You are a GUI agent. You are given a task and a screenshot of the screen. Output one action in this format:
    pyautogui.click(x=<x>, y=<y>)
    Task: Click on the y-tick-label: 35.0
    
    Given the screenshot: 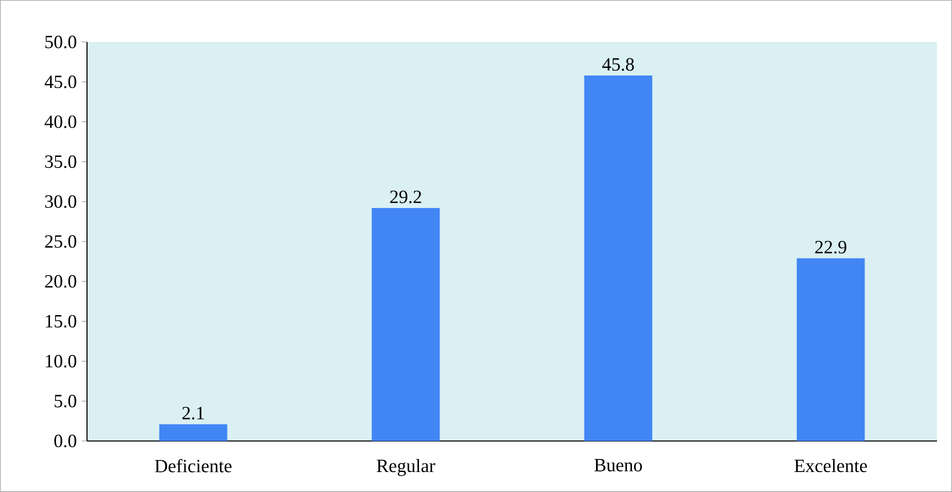 What is the action you would take?
    pyautogui.click(x=60, y=161)
    